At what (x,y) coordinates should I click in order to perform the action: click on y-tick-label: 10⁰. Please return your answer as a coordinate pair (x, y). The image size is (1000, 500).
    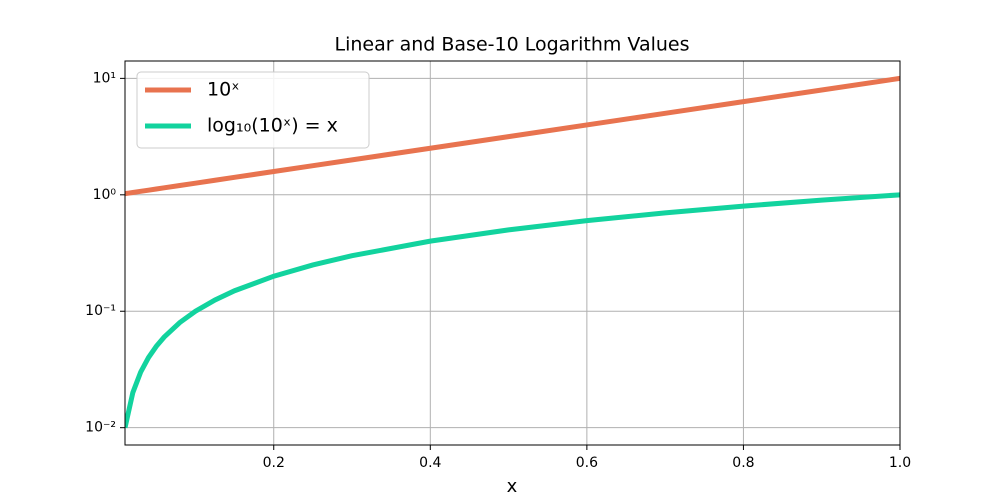
    Looking at the image, I should click on (105, 195).